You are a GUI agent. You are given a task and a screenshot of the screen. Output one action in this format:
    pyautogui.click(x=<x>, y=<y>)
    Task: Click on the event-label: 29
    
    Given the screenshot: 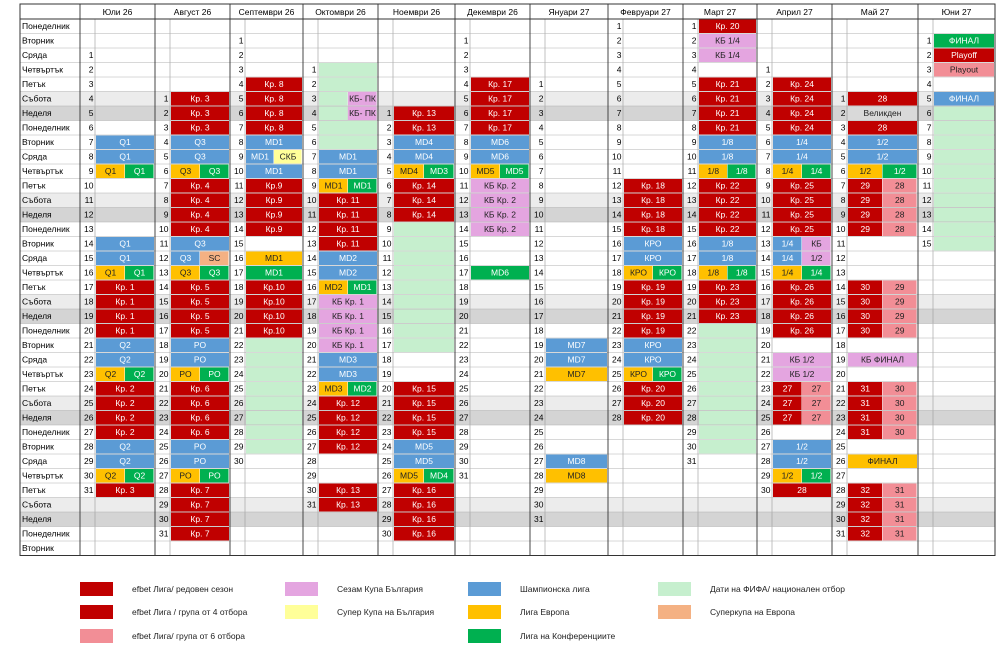 What is the action you would take?
    pyautogui.click(x=900, y=316)
    